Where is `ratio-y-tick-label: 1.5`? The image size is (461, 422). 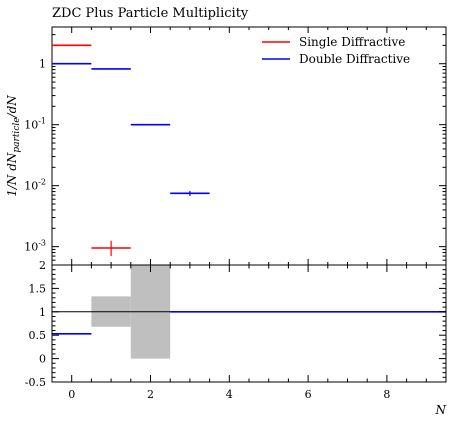 ratio-y-tick-label: 1.5 is located at coordinates (38, 288).